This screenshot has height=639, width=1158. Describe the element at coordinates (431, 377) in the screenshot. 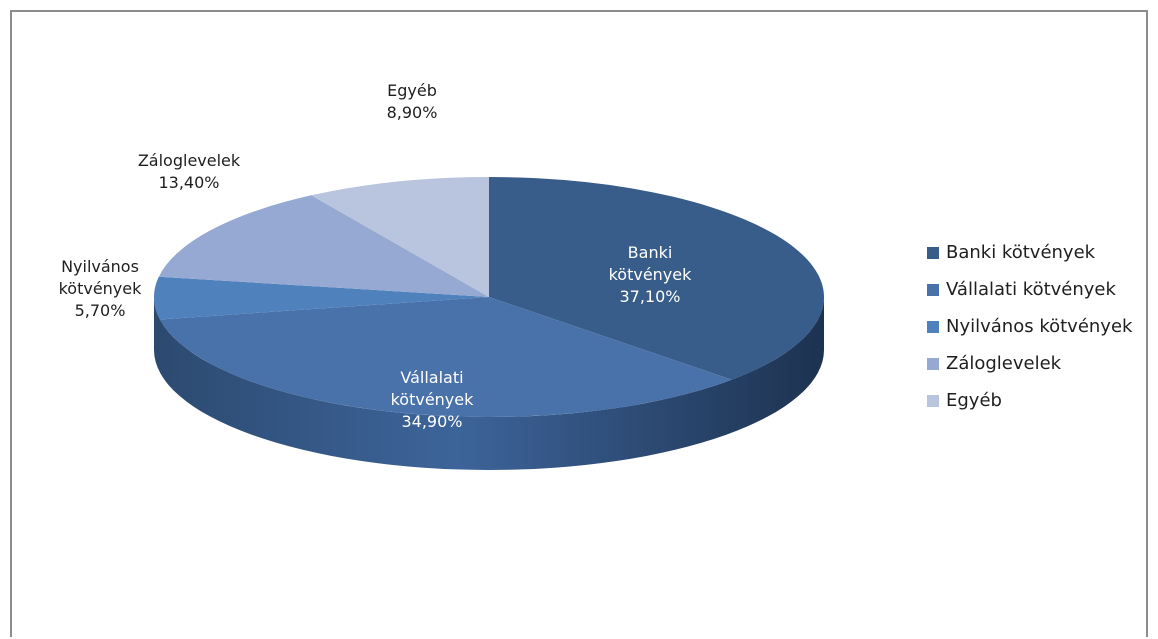

I see `slice-data-label: Vállalati` at that location.